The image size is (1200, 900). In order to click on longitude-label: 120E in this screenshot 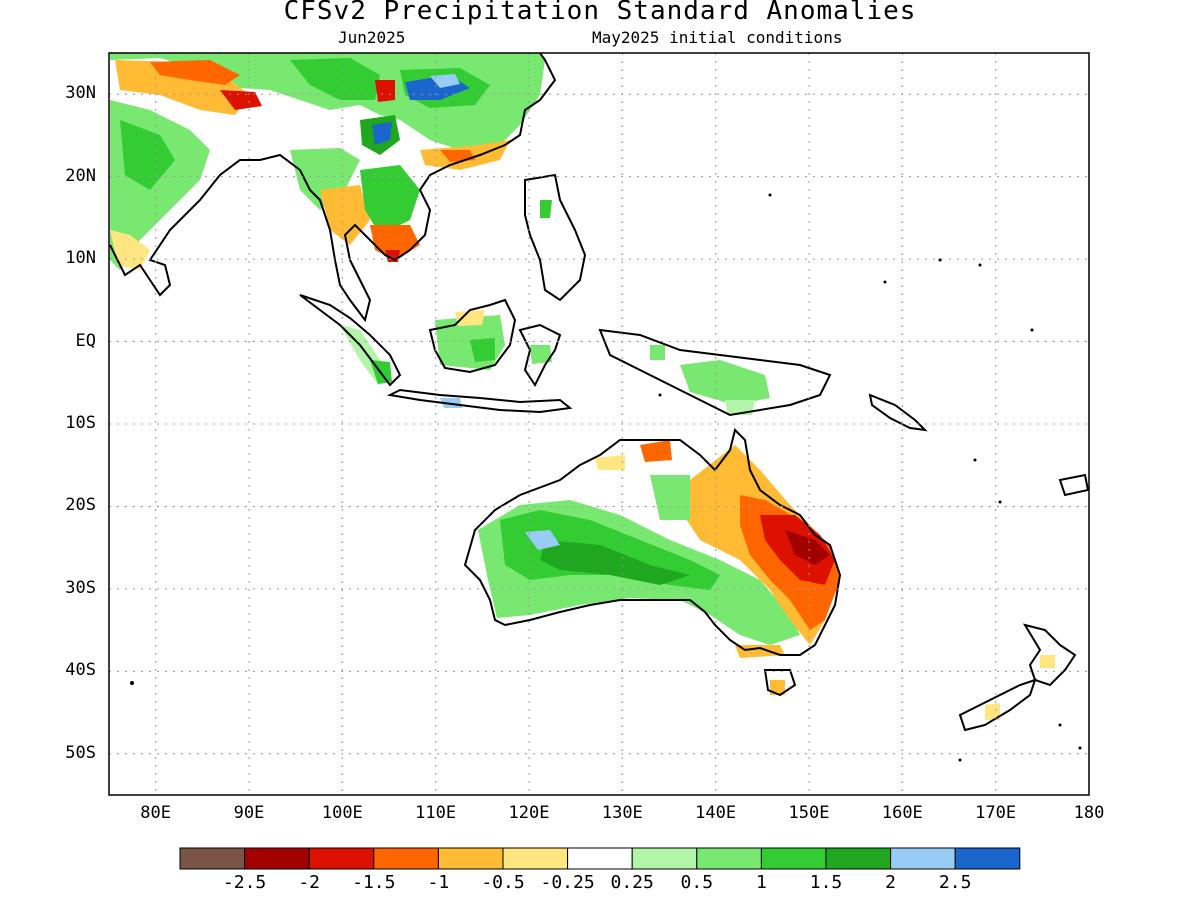, I will do `click(529, 813)`.